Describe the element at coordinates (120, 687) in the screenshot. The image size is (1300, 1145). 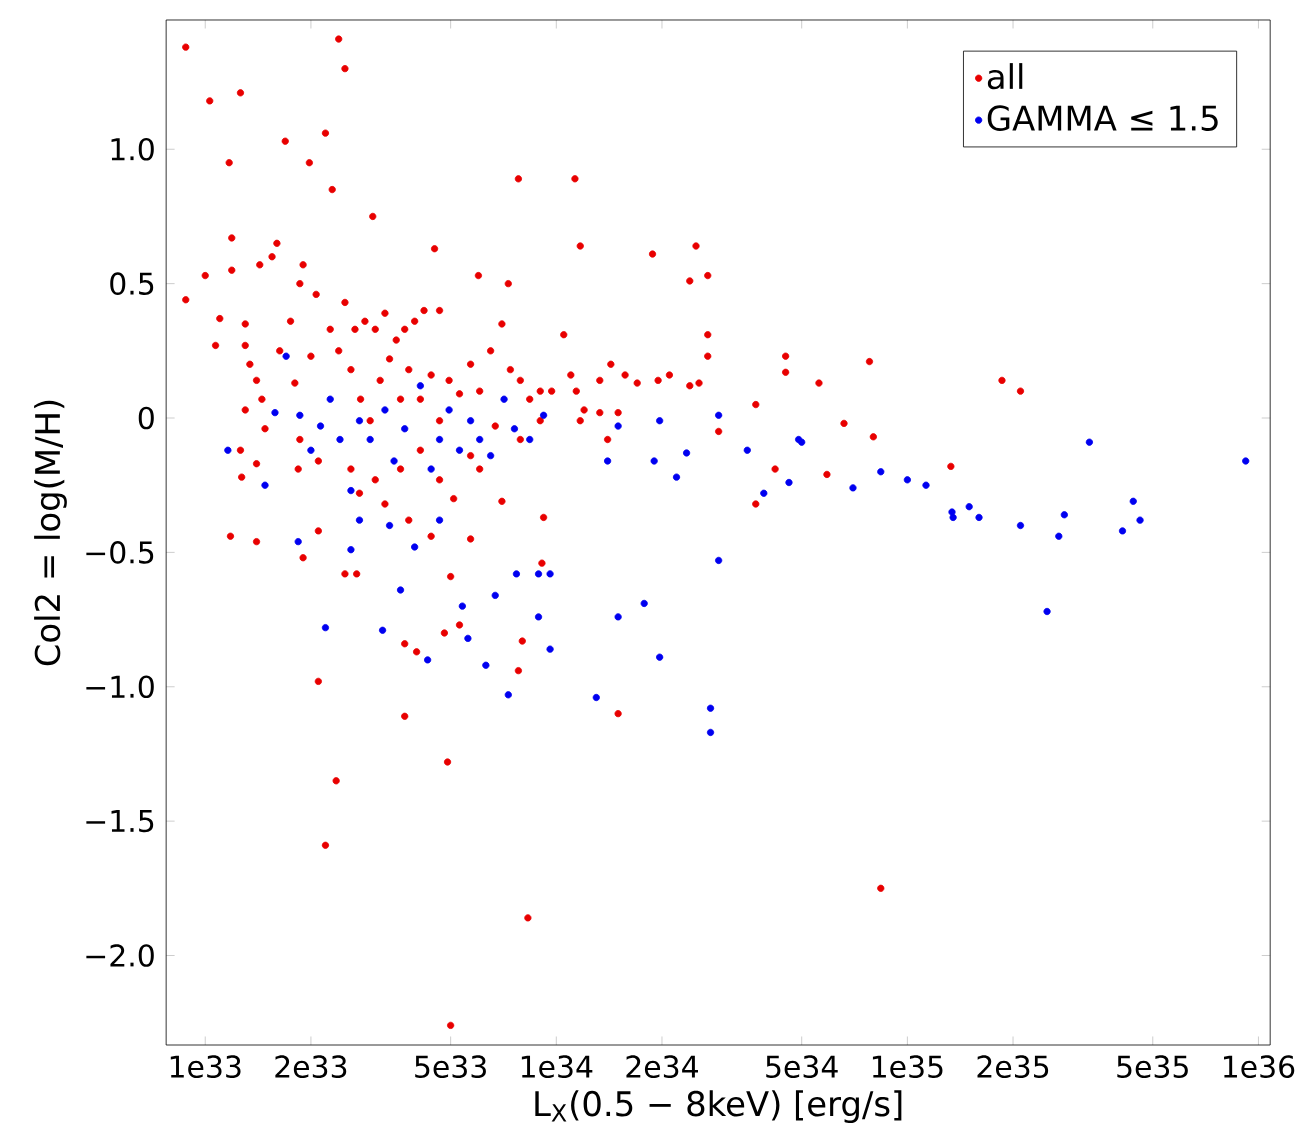
I see `y-tick-label: −1.0` at that location.